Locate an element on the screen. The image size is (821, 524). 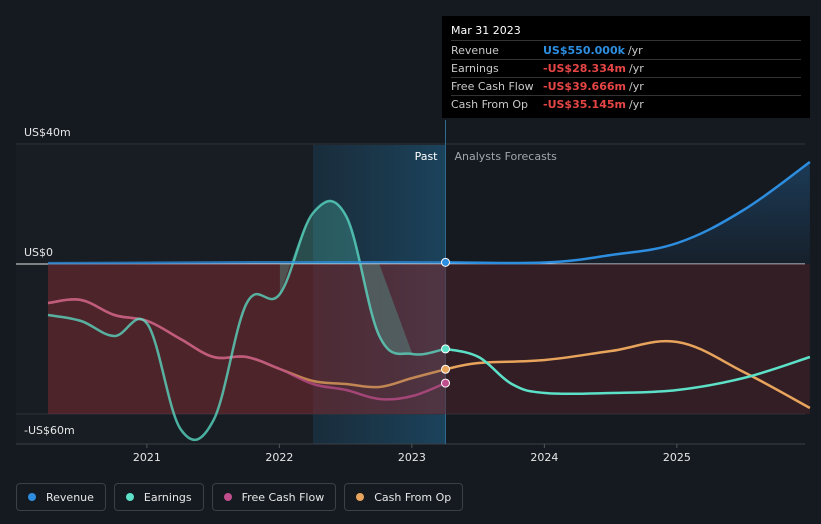
earnings-positive-area is located at coordinates (346, 277).